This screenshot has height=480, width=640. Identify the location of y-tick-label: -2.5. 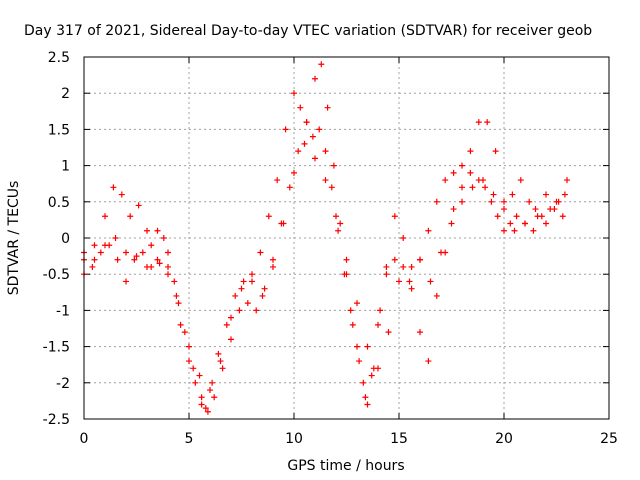
(56, 420).